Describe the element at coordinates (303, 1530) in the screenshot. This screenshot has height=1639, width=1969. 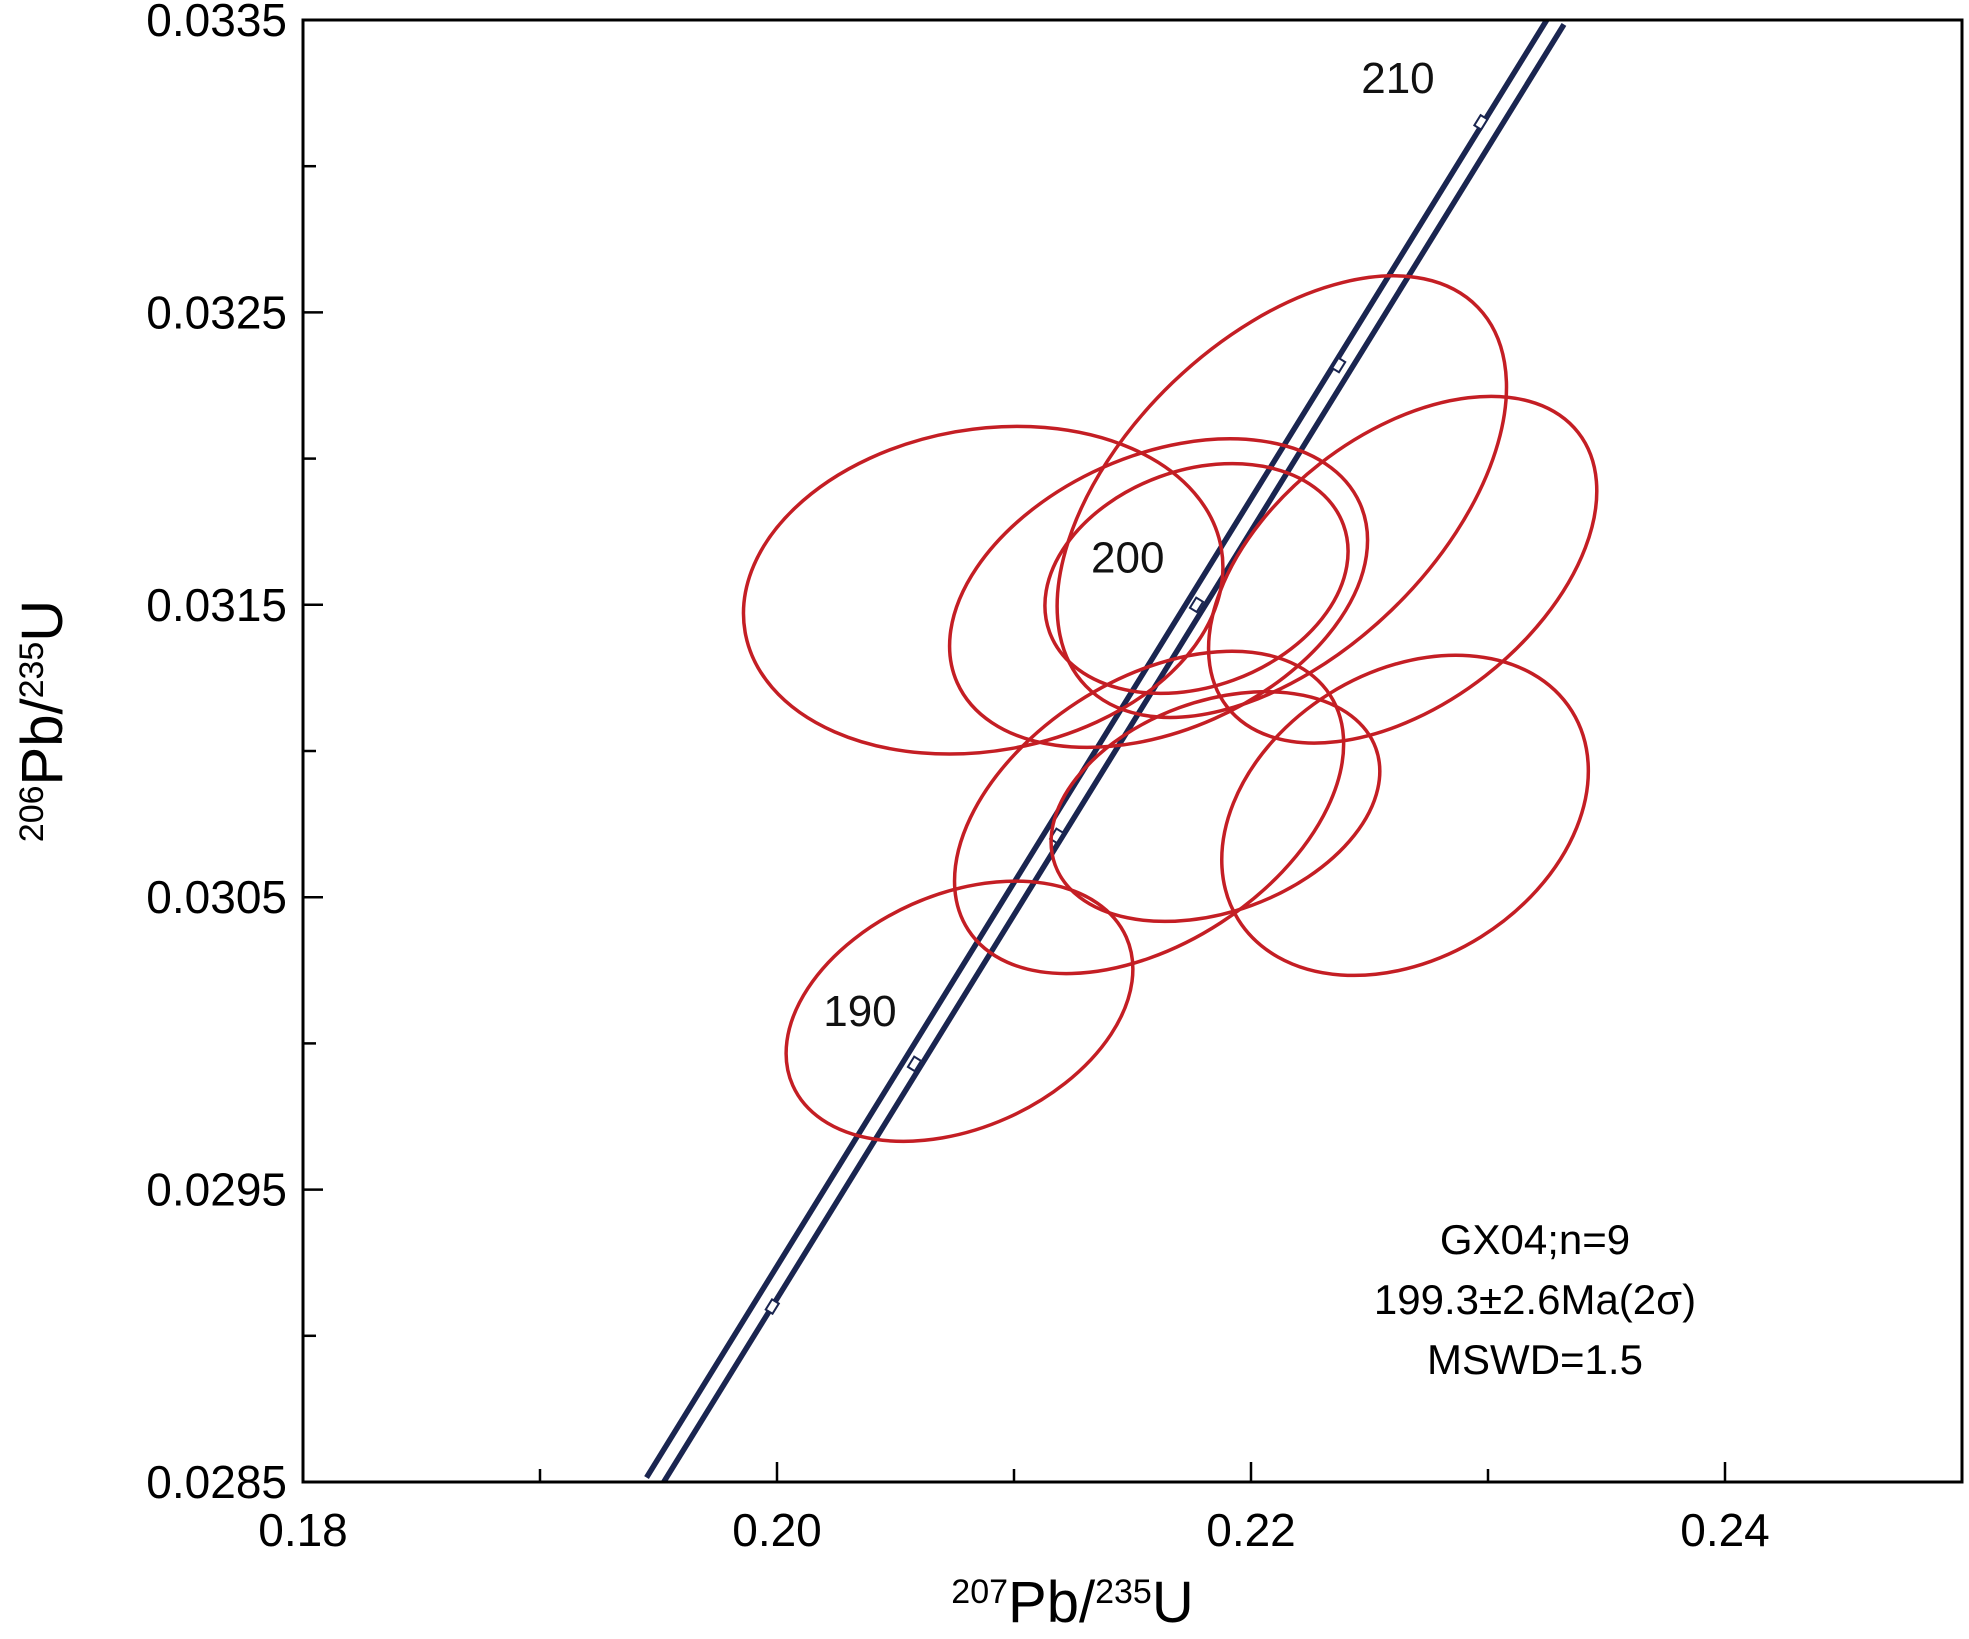
I see `x-tick-label: 0.18` at that location.